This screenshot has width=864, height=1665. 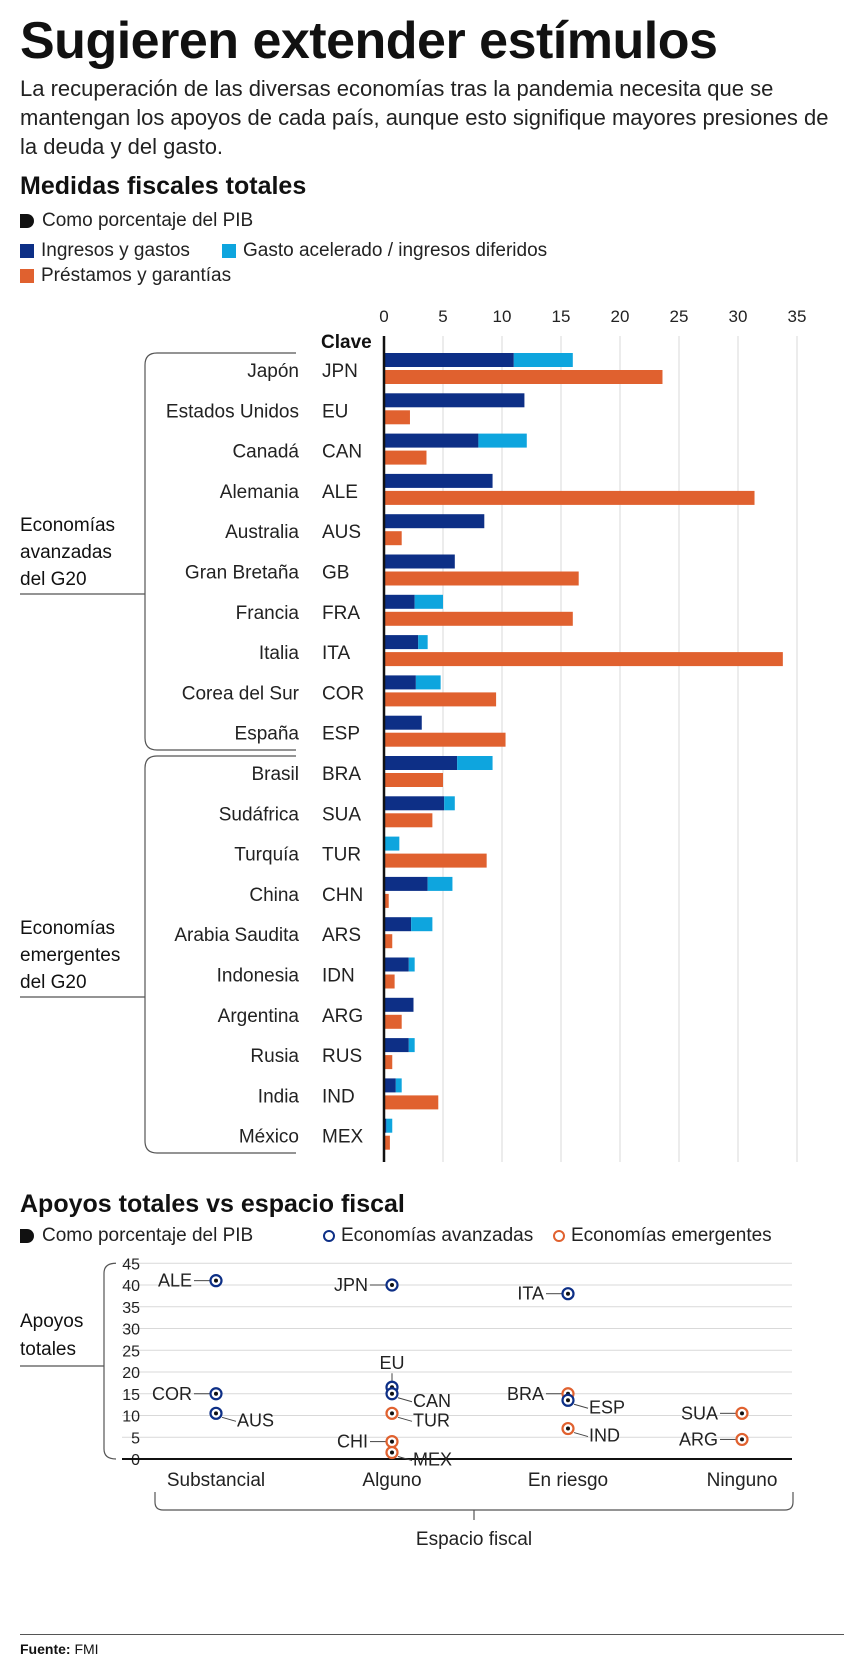 What do you see at coordinates (242, 573) in the screenshot?
I see `country-label: Gran Bretaña` at bounding box center [242, 573].